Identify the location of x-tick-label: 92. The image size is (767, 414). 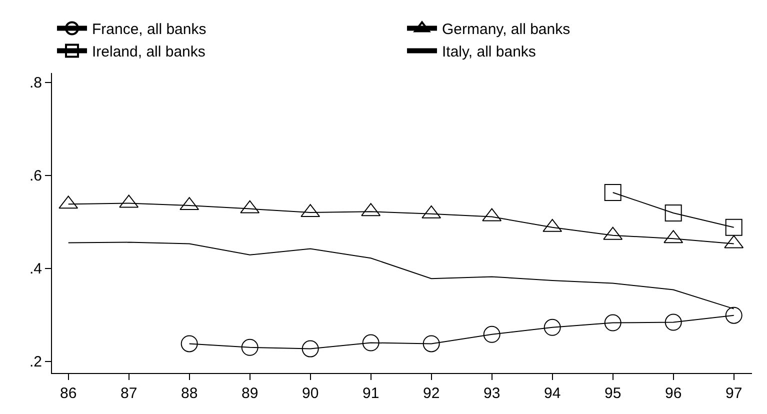
(431, 393).